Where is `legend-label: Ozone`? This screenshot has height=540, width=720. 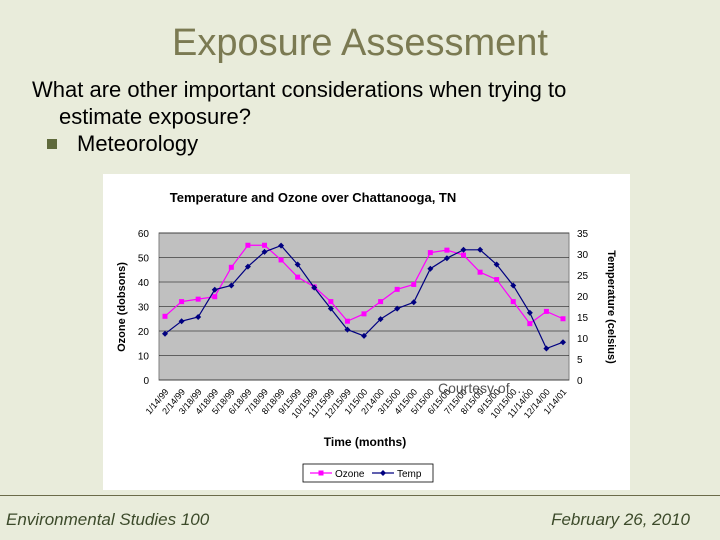 legend-label: Ozone is located at coordinates (350, 474).